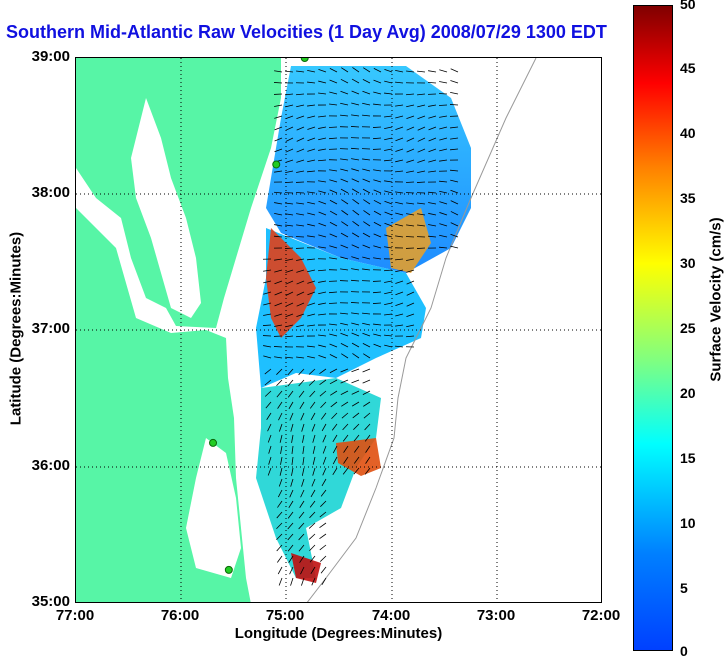  What do you see at coordinates (75, 615) in the screenshot?
I see `x-tick-label: 77:00` at bounding box center [75, 615].